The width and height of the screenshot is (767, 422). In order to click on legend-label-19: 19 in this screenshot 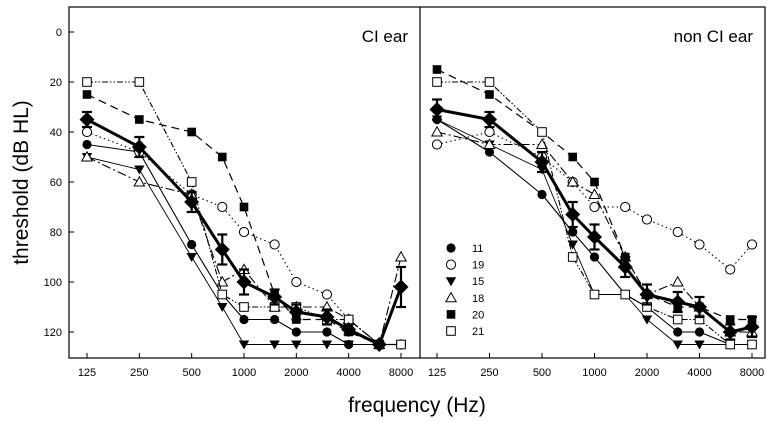, I will do `click(478, 266)`.